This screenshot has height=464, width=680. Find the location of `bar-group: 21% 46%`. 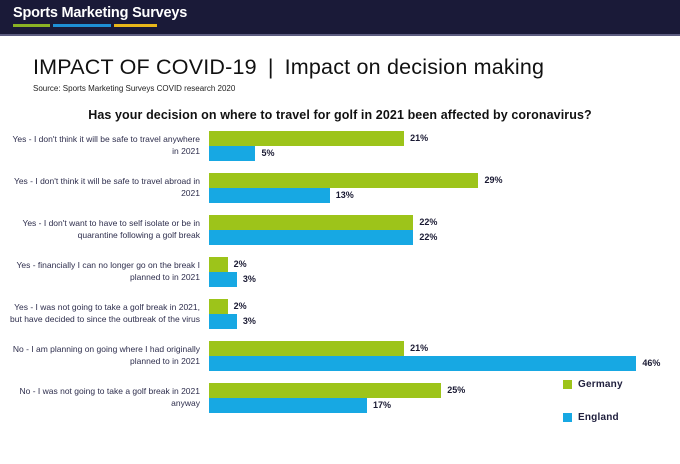

bar-group: 21% 46% is located at coordinates (434, 355).